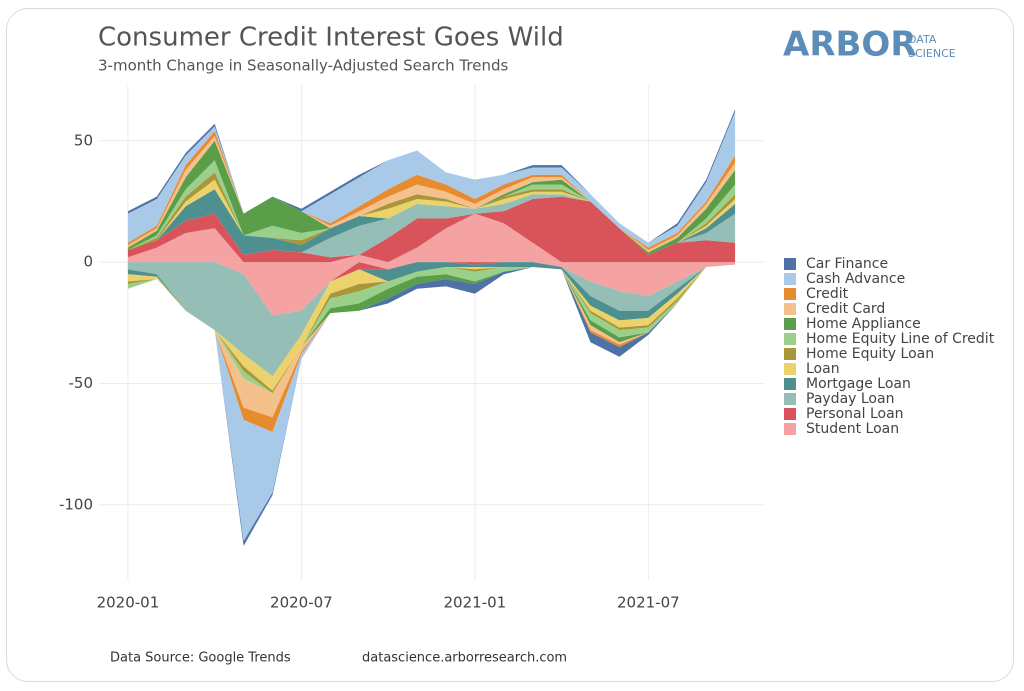  Describe the element at coordinates (932, 53) in the screenshot. I see `logo-tagline: SCIENCE` at that location.